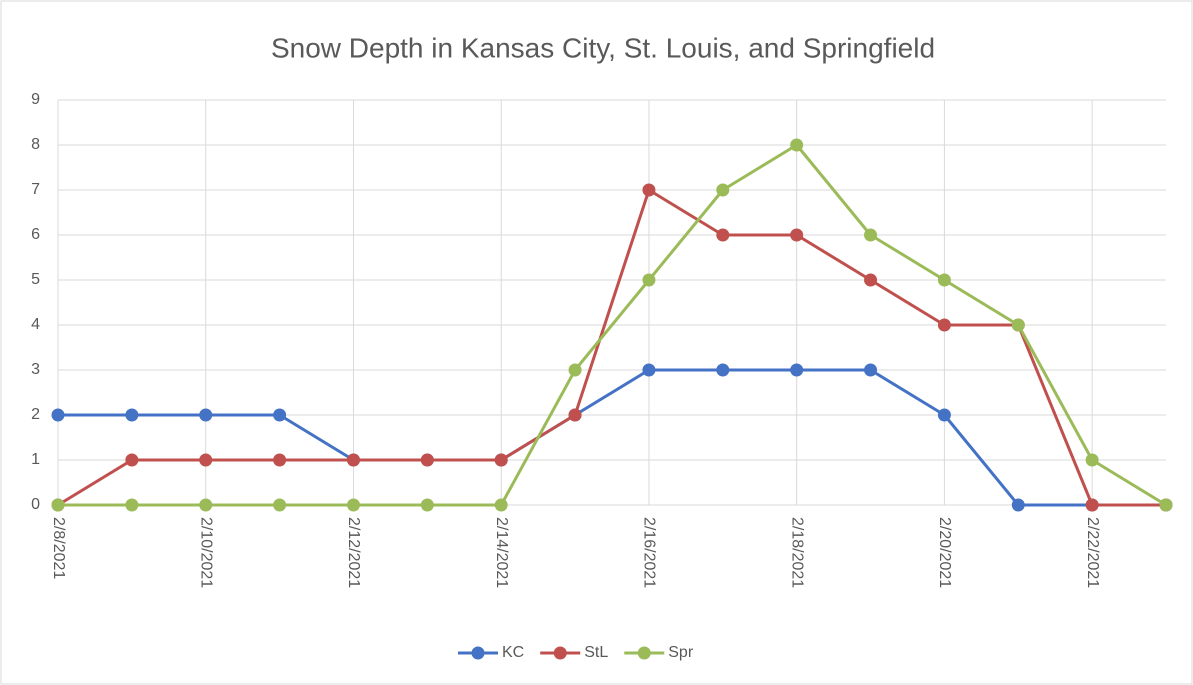  What do you see at coordinates (35, 144) in the screenshot?
I see `y-tick-label: 8` at bounding box center [35, 144].